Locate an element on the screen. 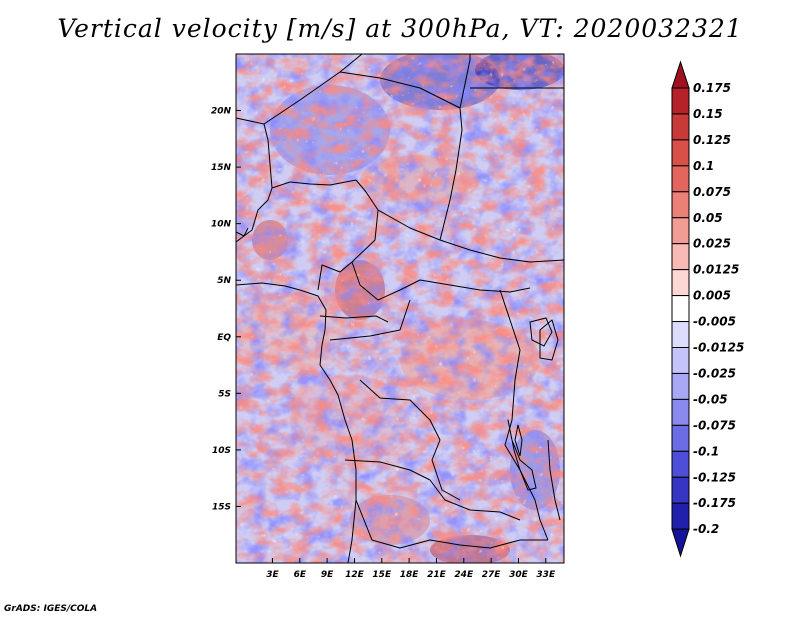 The width and height of the screenshot is (800, 618). colorbar-label: -0.005 is located at coordinates (714, 322).